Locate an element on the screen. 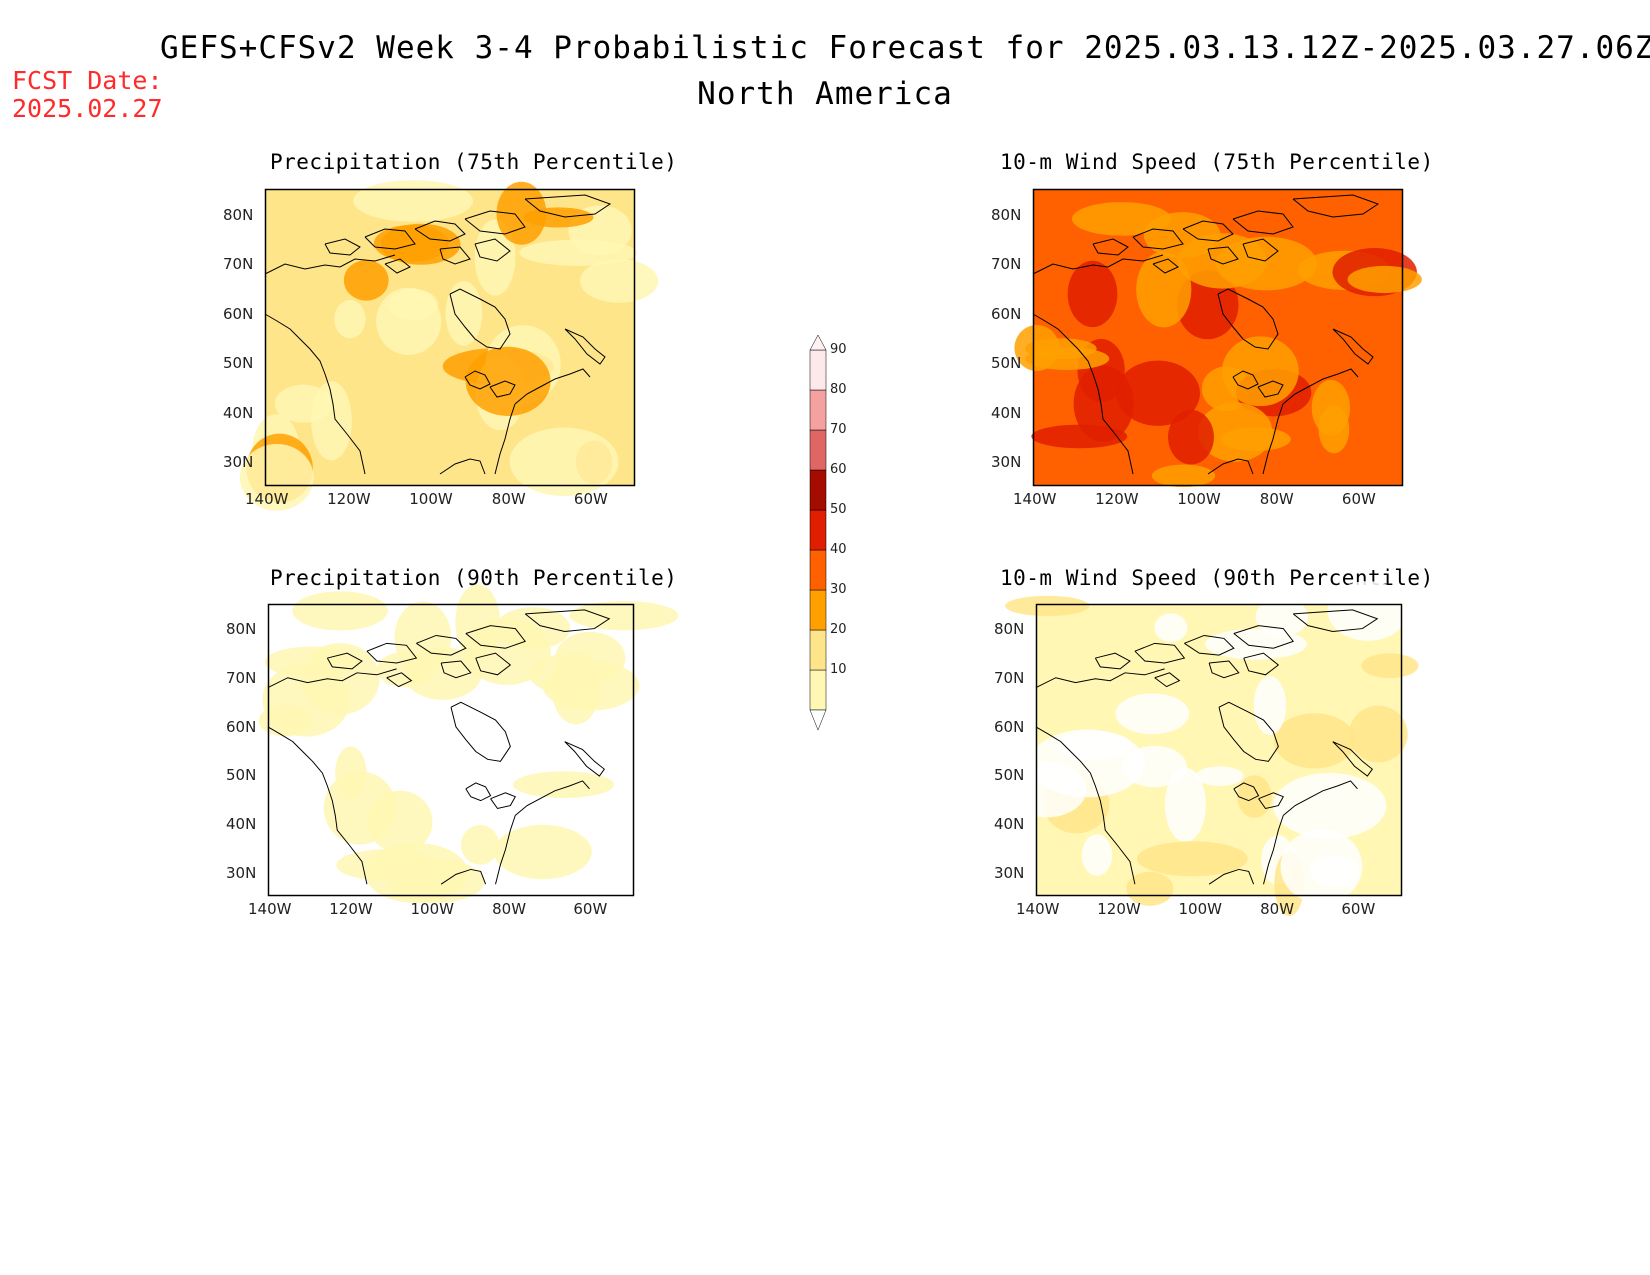  panel-title-wind-75: 10-m Wind Speed (75th Percentile) is located at coordinates (1217, 162).